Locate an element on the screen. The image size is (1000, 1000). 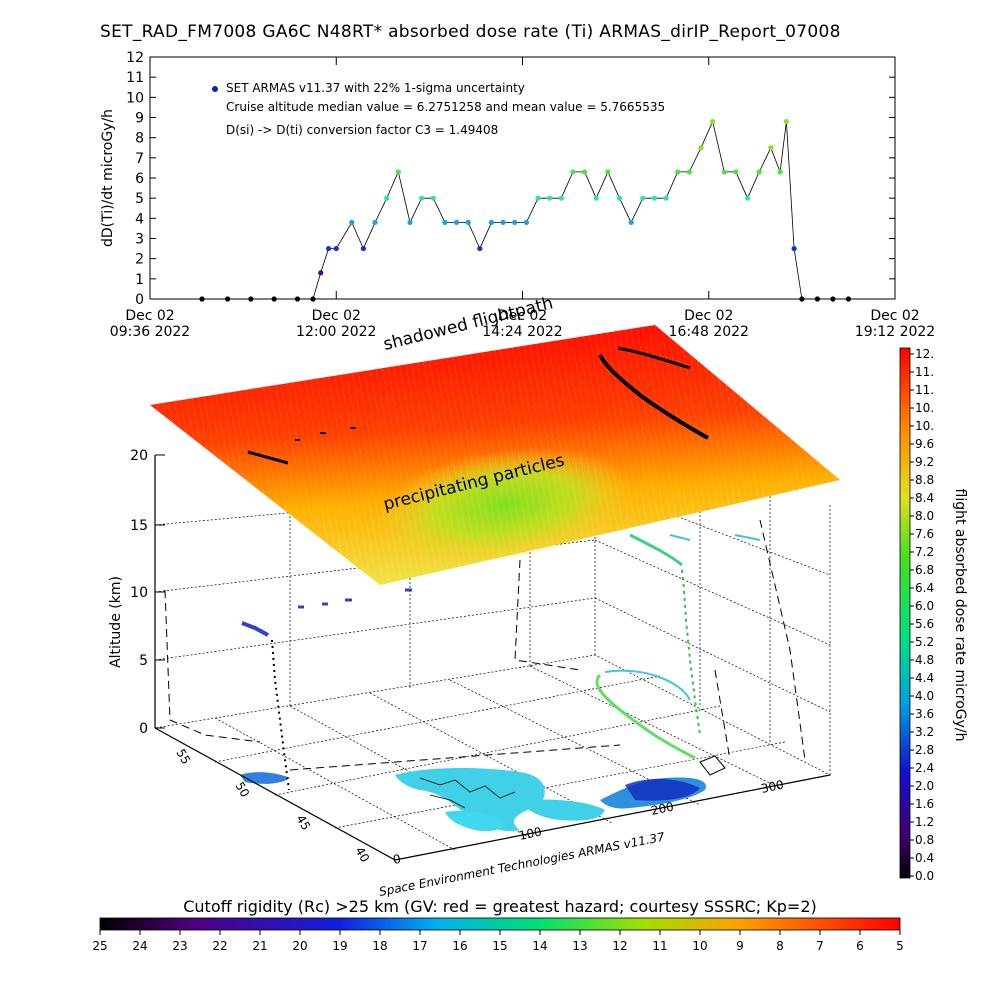
rc-tick-label: 12 is located at coordinates (619, 946).